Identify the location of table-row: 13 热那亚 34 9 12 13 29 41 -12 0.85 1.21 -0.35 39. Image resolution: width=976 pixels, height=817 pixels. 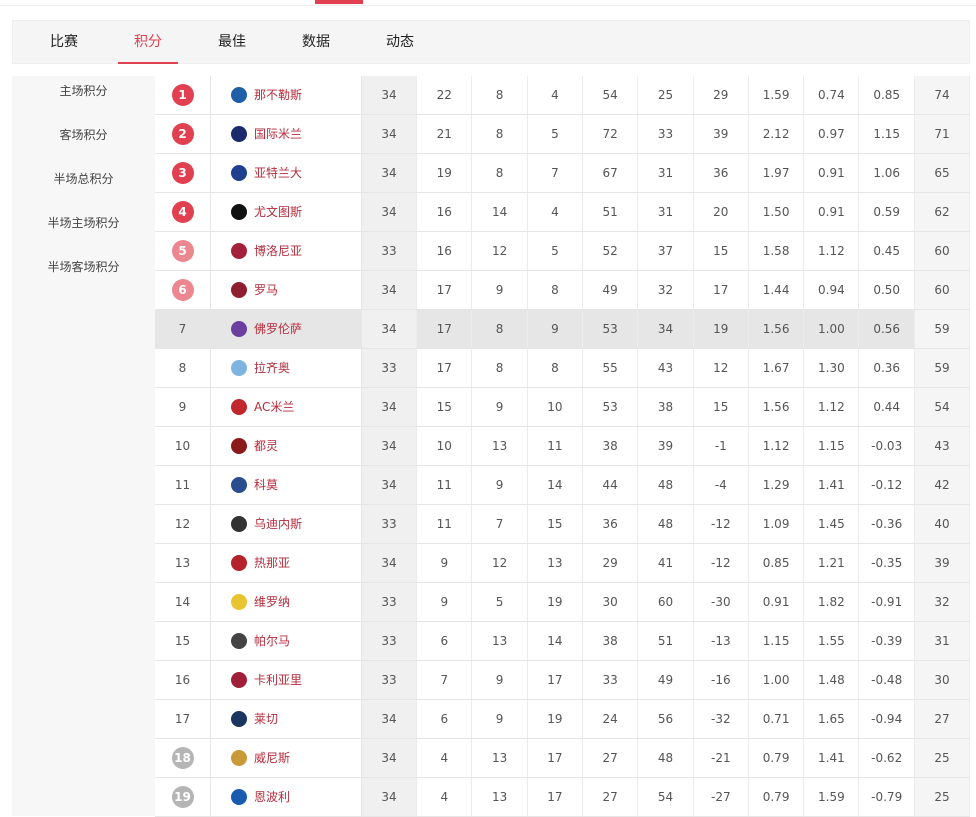
(562, 563).